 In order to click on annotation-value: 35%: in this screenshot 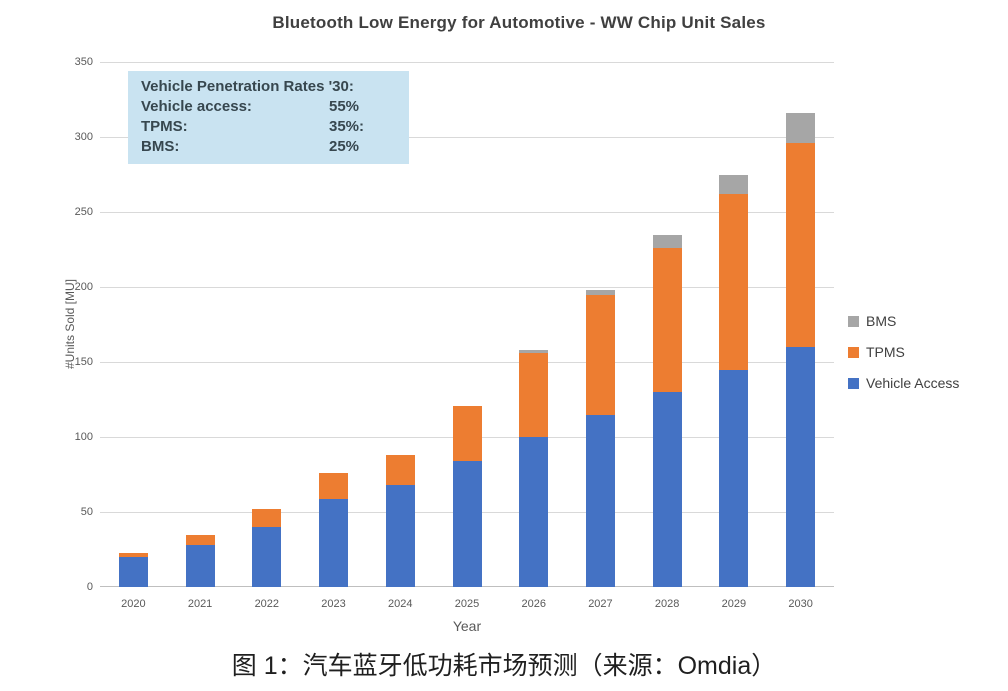, I will do `click(347, 126)`.